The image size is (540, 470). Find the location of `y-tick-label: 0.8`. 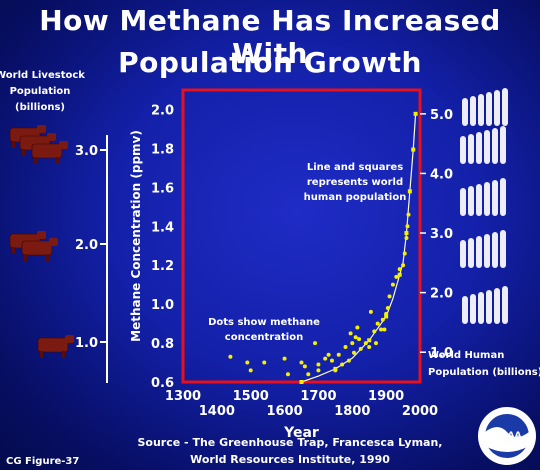

y-tick-label: 0.8 is located at coordinates (162, 344).